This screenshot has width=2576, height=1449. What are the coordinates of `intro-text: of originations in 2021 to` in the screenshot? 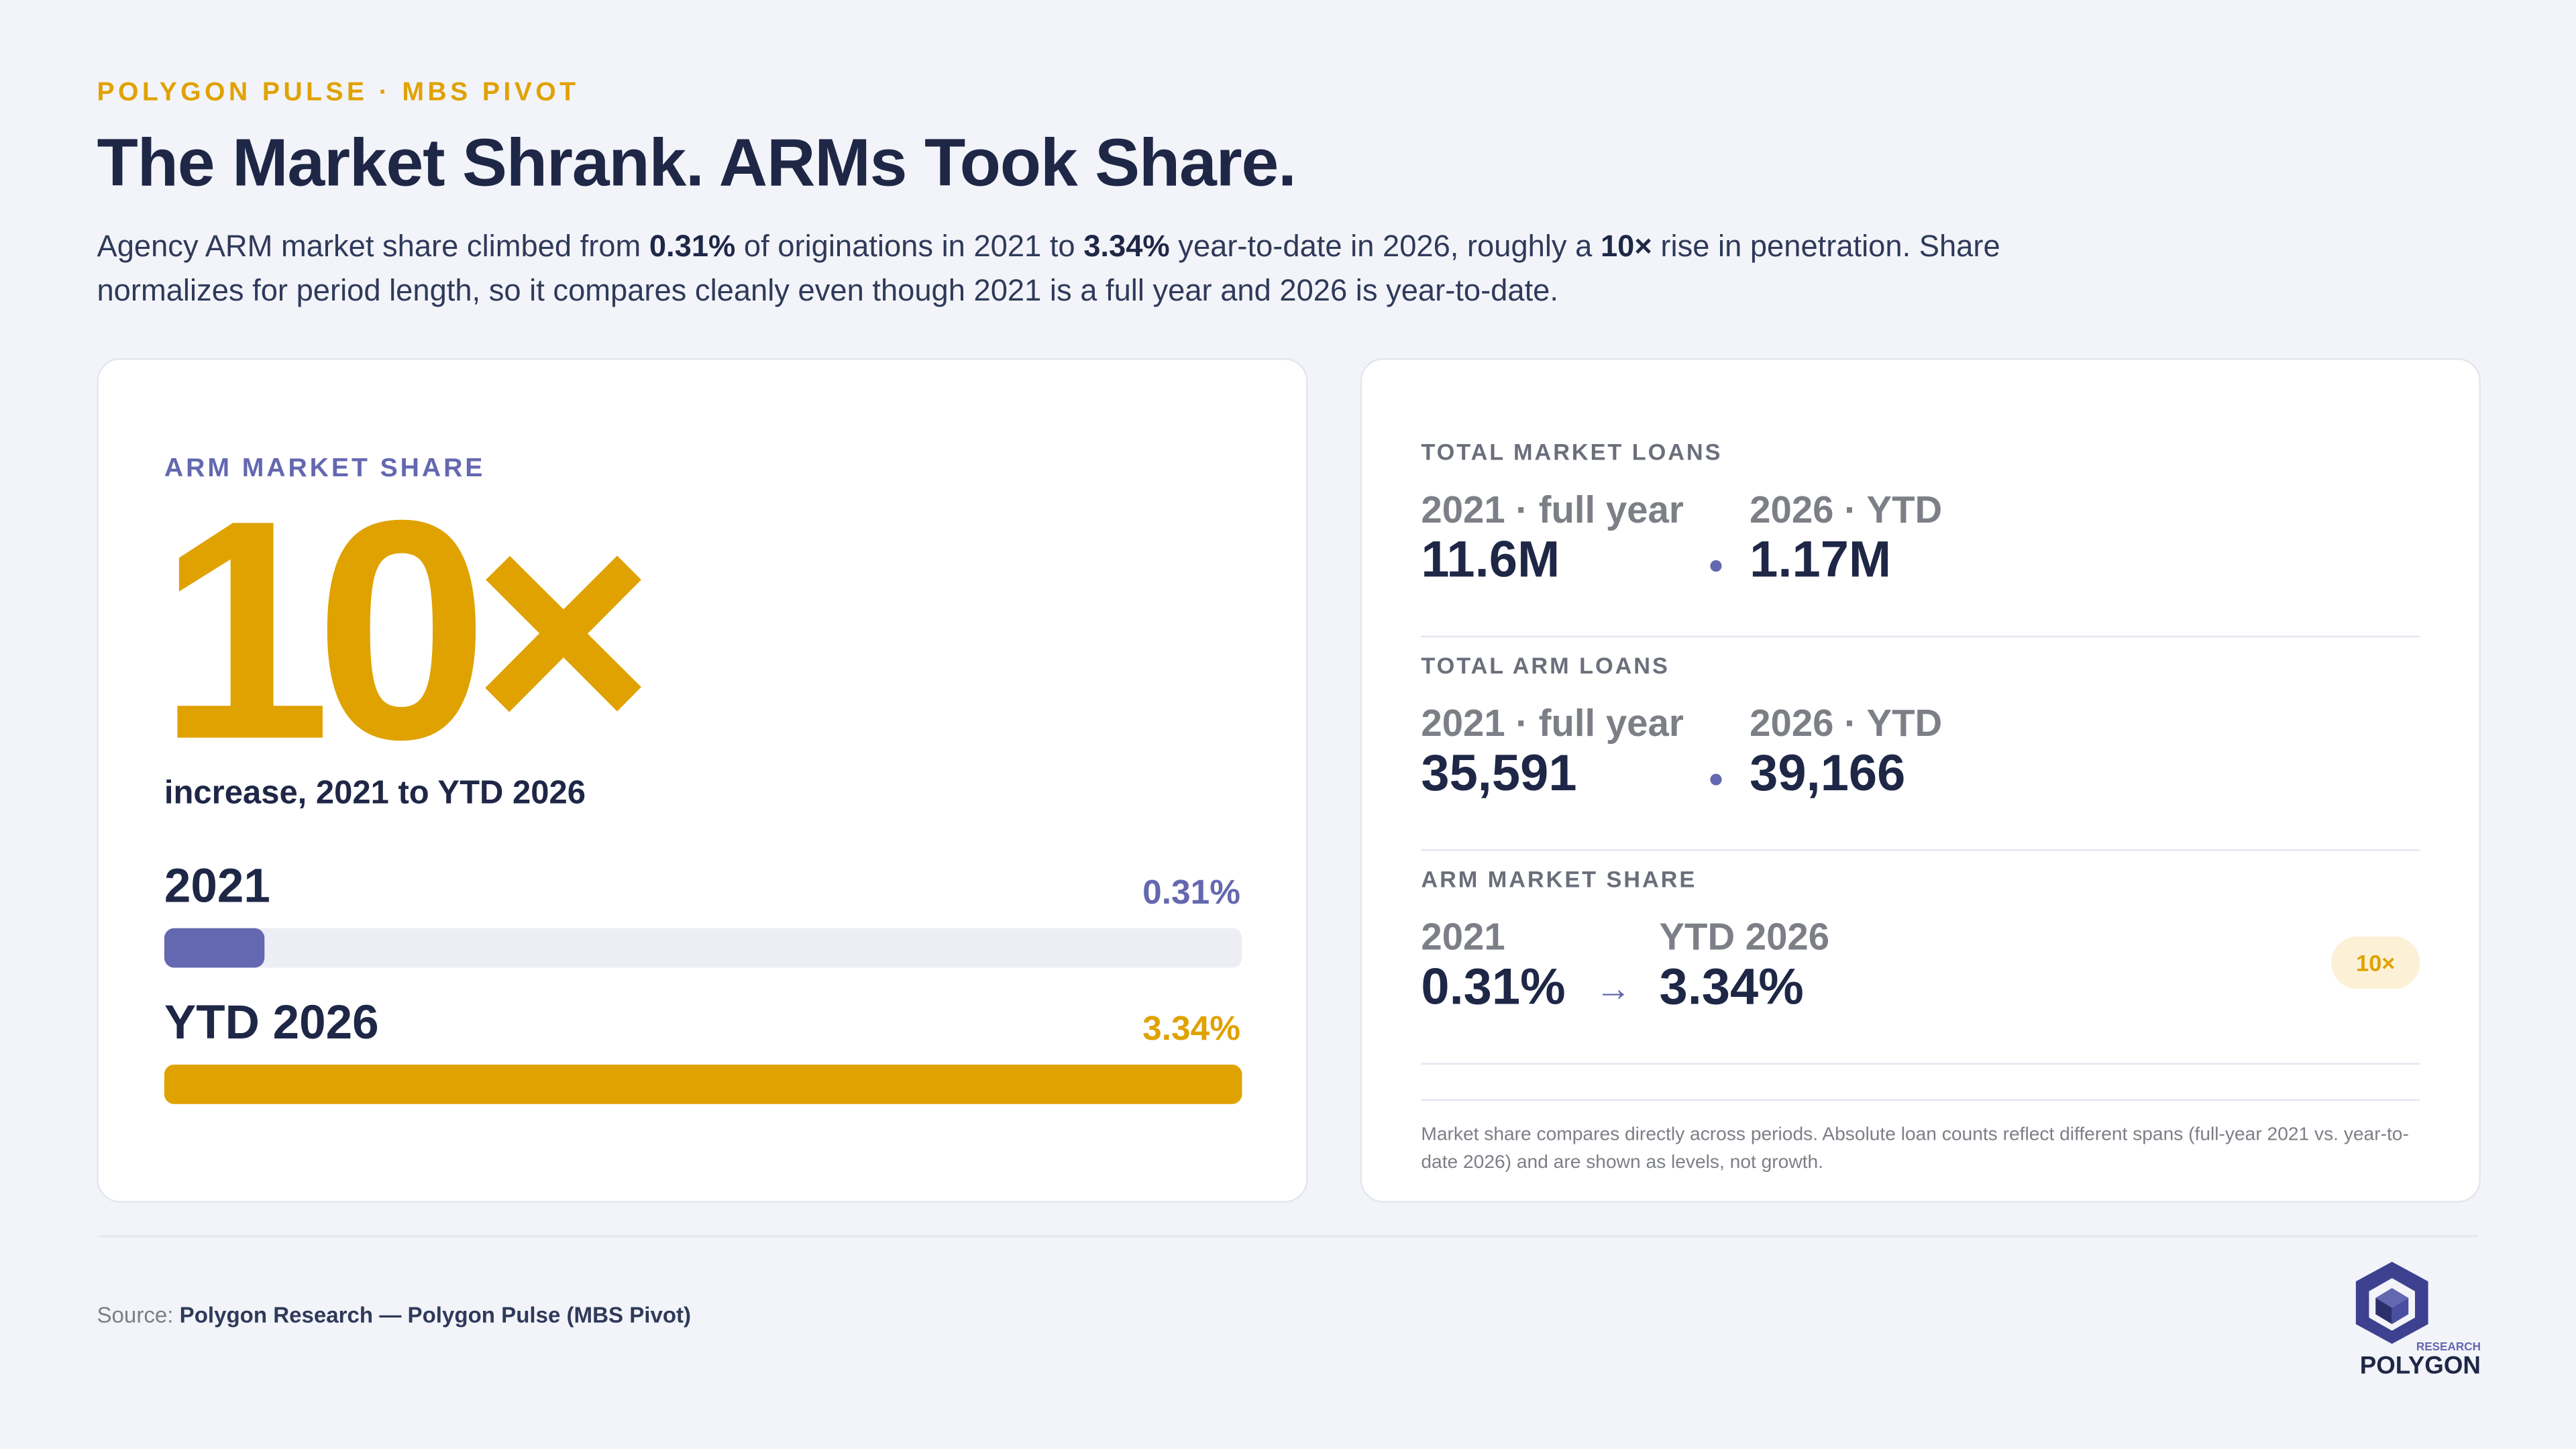 It's located at (909, 245).